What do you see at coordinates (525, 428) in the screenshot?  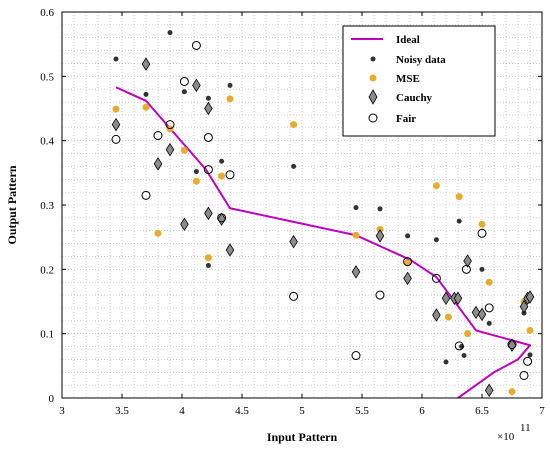 I see `x-exponent-power: 11` at bounding box center [525, 428].